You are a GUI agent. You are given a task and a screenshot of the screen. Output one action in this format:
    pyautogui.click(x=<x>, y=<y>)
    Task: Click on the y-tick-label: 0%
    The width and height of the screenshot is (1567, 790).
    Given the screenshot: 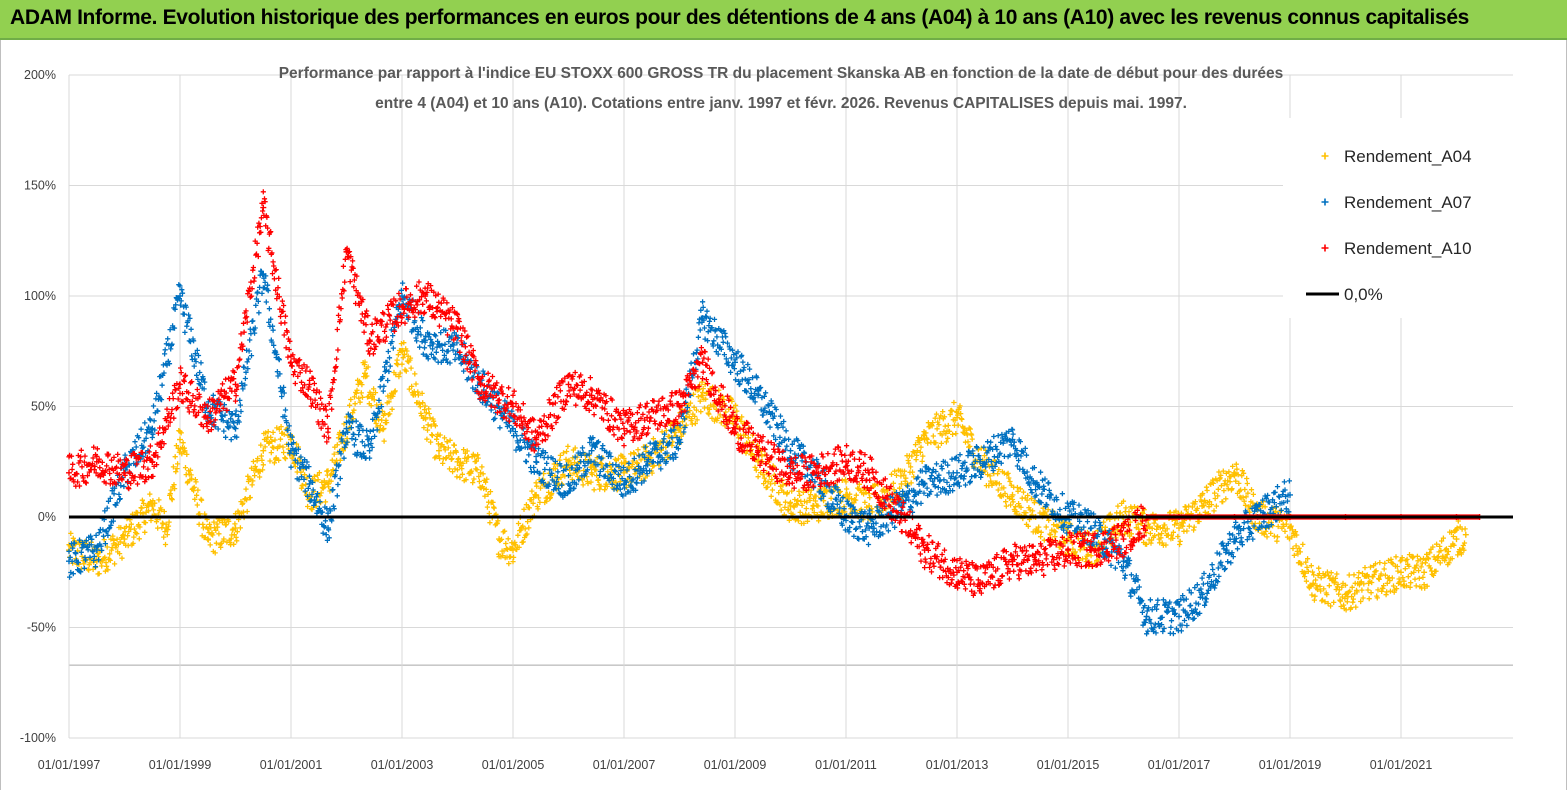 What is the action you would take?
    pyautogui.click(x=47, y=517)
    